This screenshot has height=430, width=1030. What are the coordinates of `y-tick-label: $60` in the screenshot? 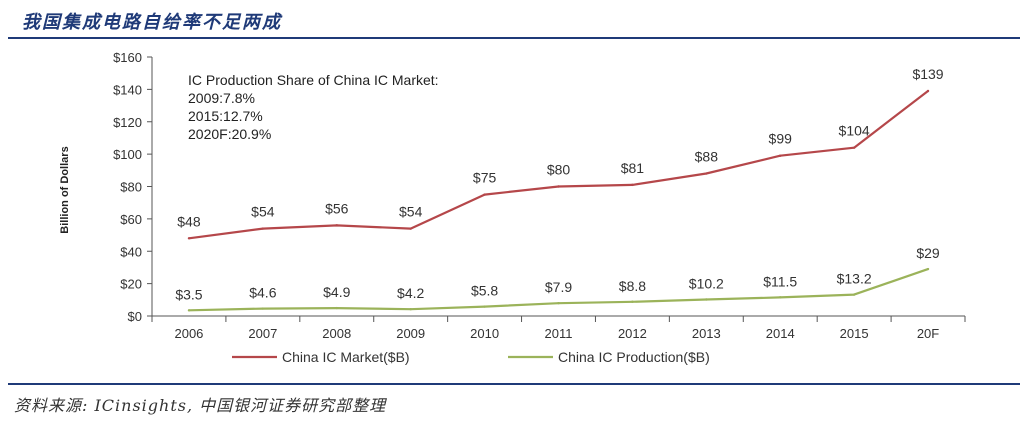 It's located at (131, 219).